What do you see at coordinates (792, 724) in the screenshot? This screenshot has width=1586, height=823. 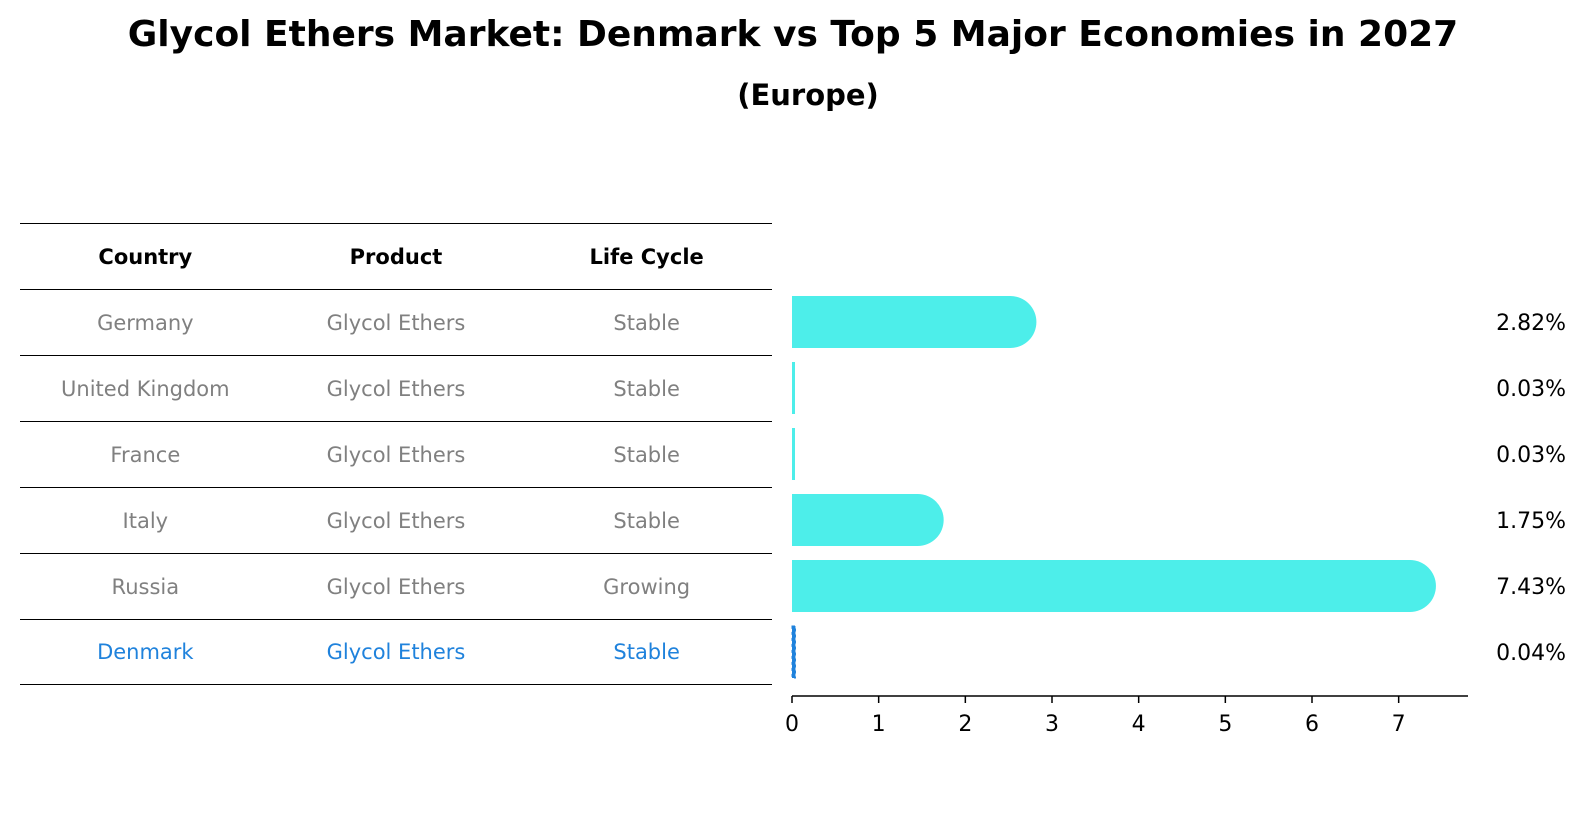 I see `x-tick-label: 0` at bounding box center [792, 724].